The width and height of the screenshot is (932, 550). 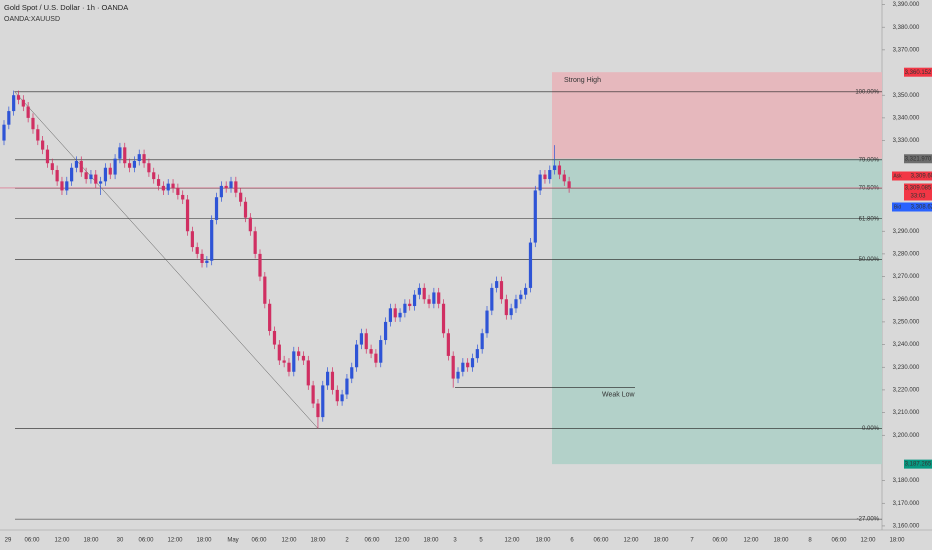 What do you see at coordinates (906, 254) in the screenshot?
I see `y-tick-label: 3,280.000` at bounding box center [906, 254].